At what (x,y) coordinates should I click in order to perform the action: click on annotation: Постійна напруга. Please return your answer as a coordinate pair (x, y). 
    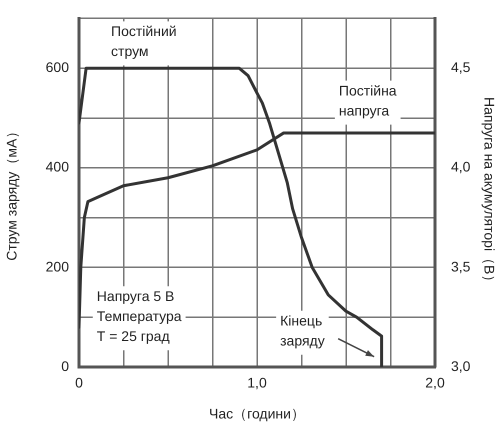
    Looking at the image, I should click on (367, 100).